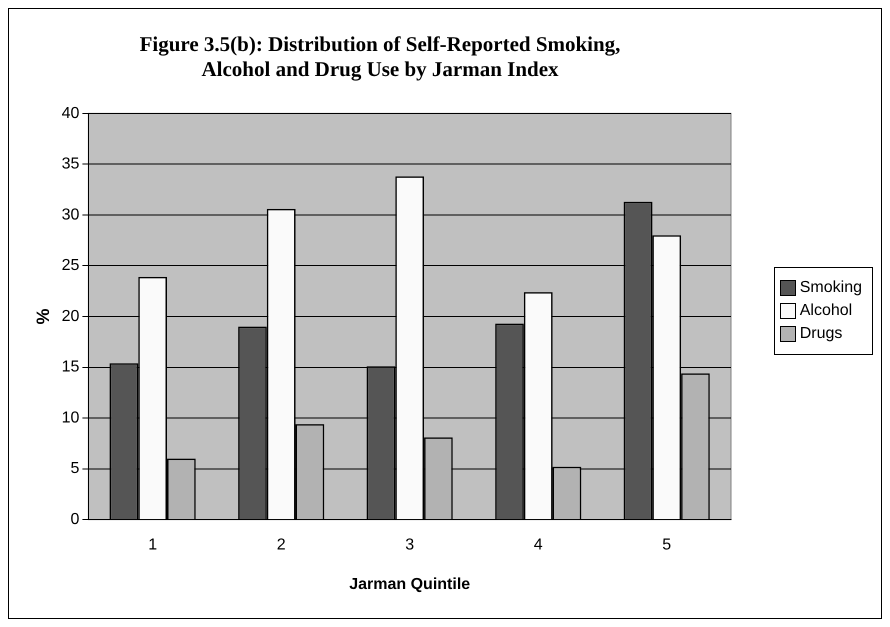  I want to click on y-tick-label: 25, so click(71, 265).